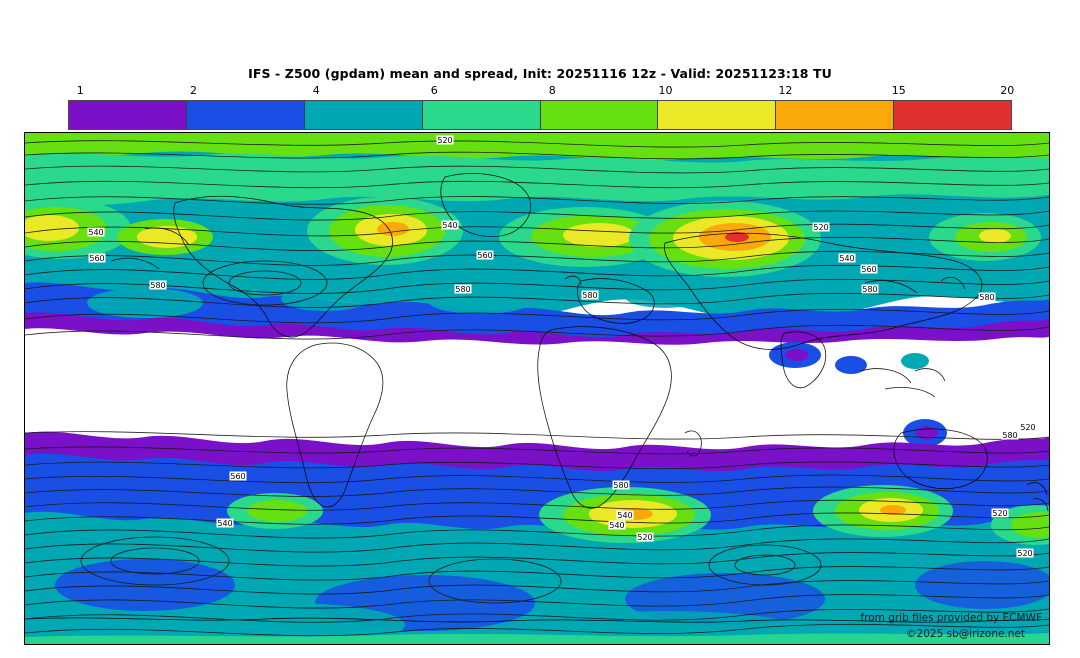 The width and height of the screenshot is (1080, 658). Describe the element at coordinates (1007, 90) in the screenshot. I see `colorbar-tick-20: 20` at that location.